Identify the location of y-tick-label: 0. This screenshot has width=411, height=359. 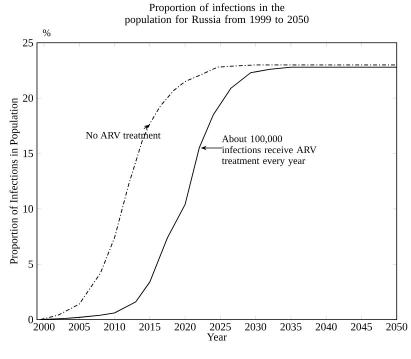
(31, 320).